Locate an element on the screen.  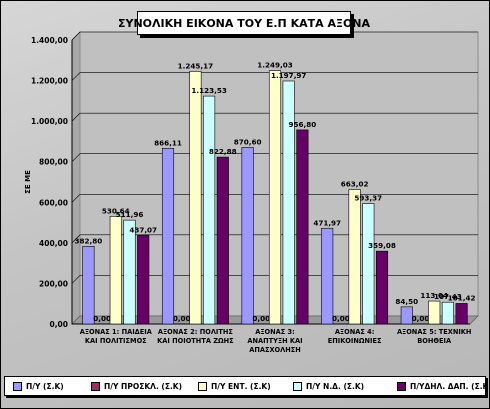
data-label: 593,37 is located at coordinates (368, 198).